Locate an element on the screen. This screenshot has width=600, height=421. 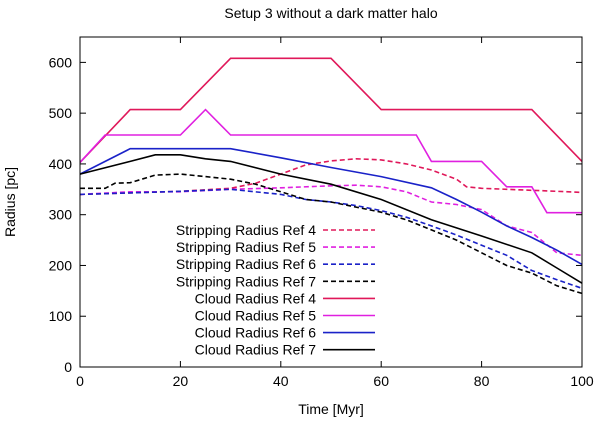
x-tick-label: 80 is located at coordinates (482, 381).